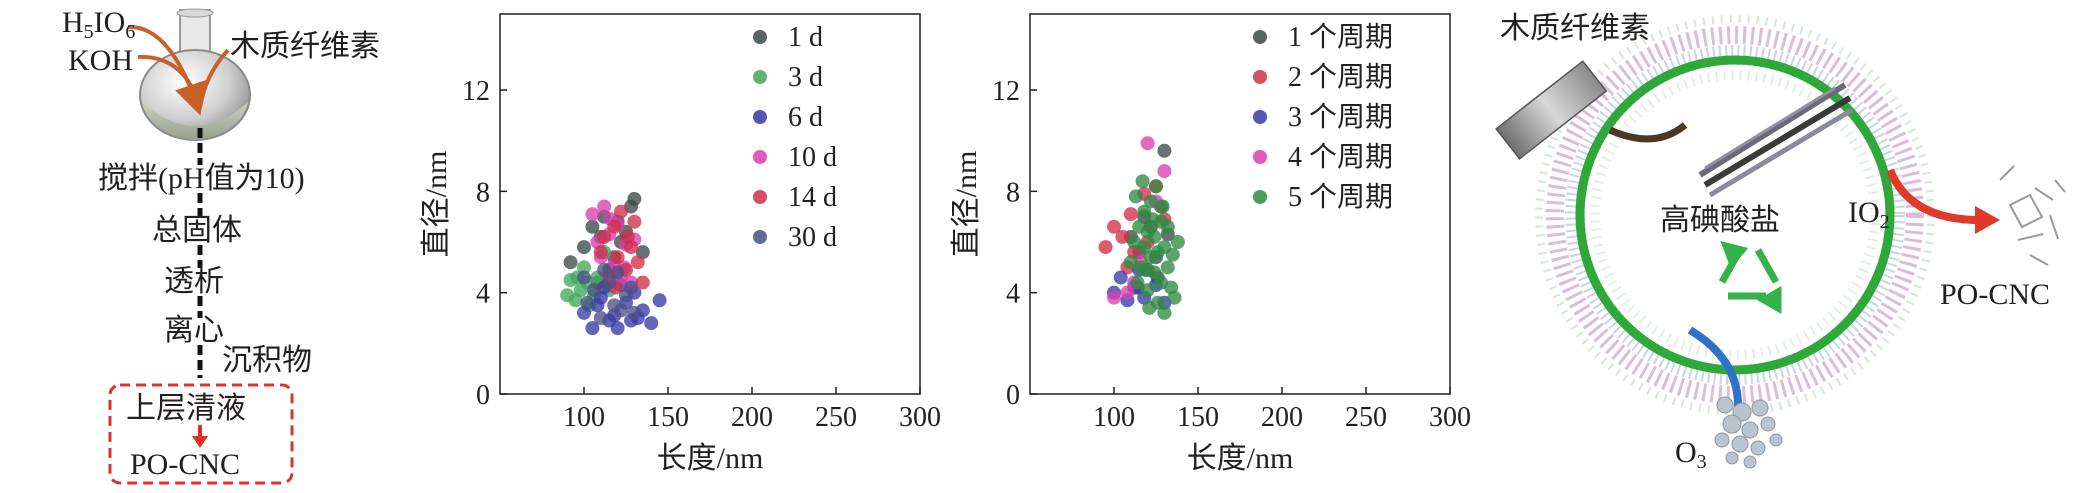 This screenshot has height=493, width=2094. Describe the element at coordinates (1776, 140) in the screenshot. I see `fiber-bundle-icon` at that location.